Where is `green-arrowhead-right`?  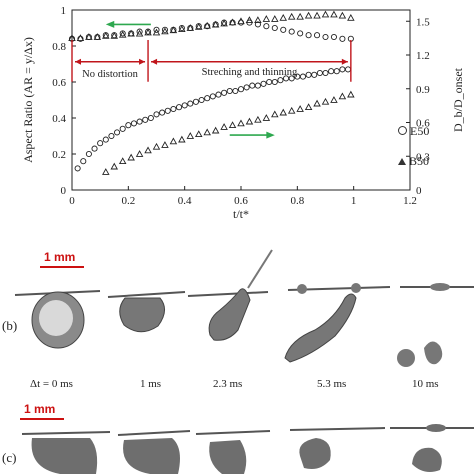
green-arrowhead-right is located at coordinates (270, 135).